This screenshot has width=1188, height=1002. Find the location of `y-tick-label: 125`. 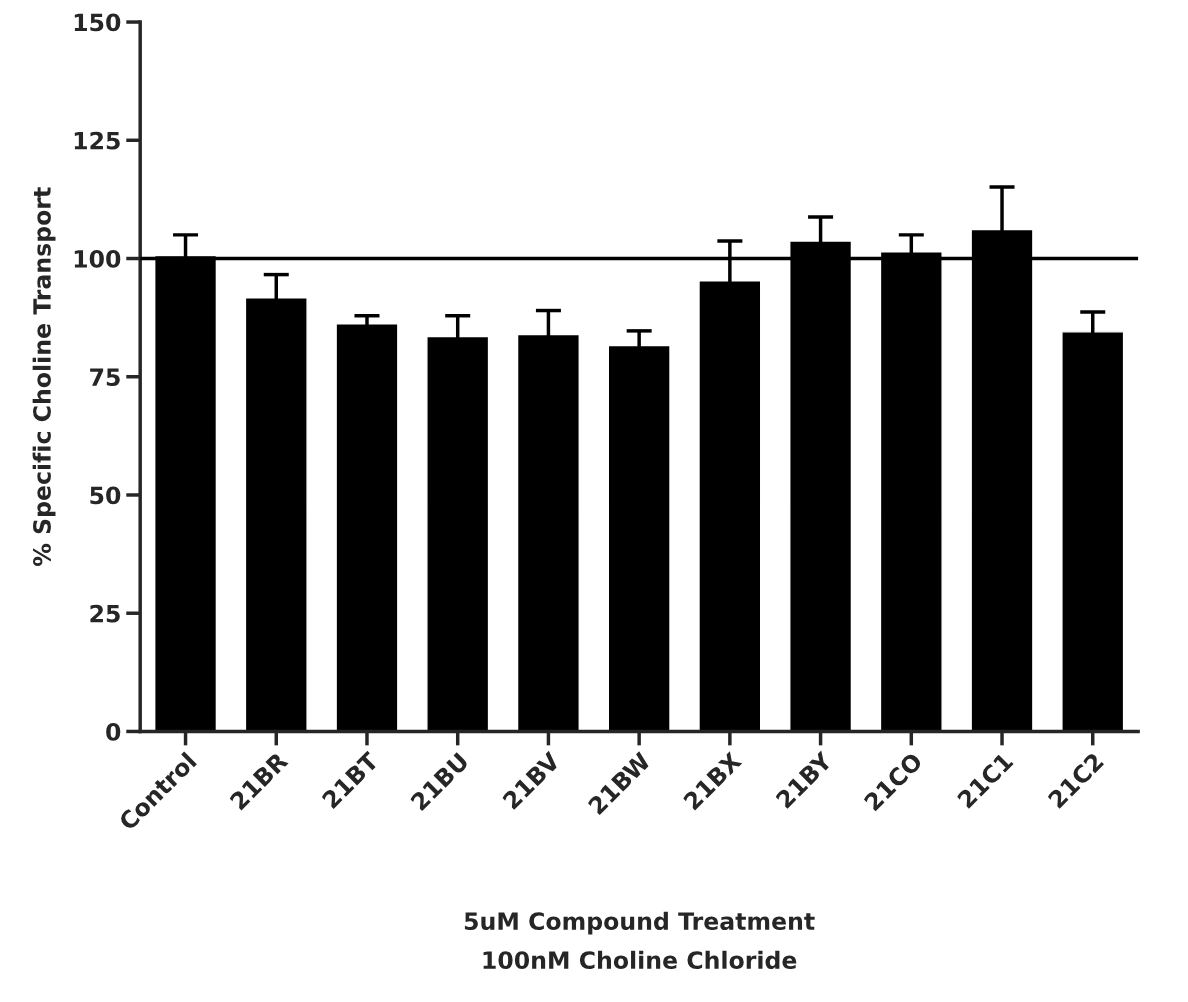

y-tick-label: 125 is located at coordinates (97, 140).